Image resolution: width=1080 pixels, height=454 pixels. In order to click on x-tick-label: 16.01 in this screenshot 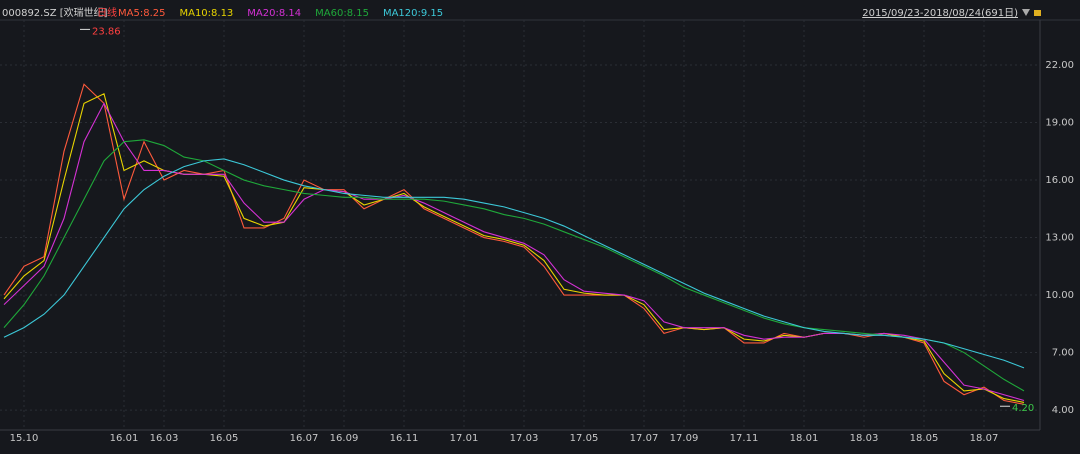, I will do `click(124, 438)`.